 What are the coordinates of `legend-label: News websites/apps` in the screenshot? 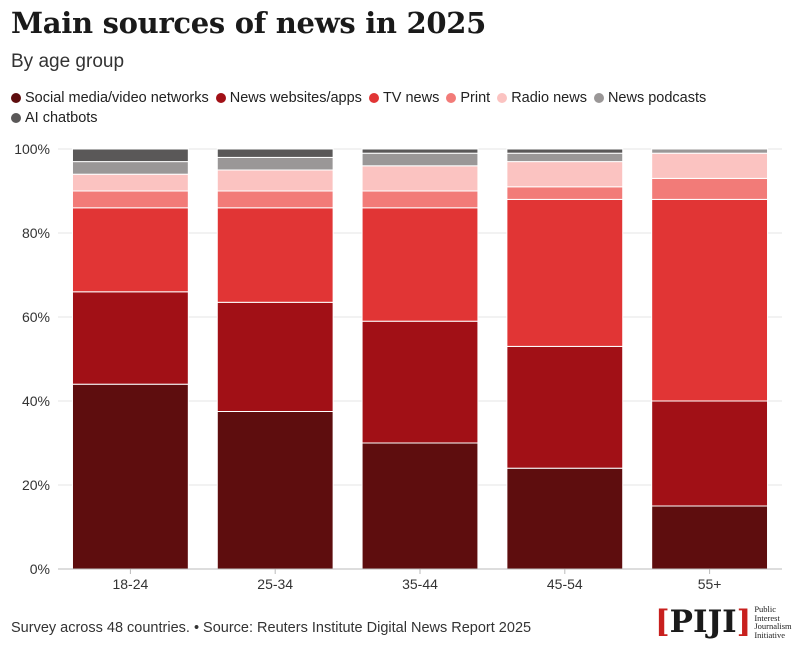 It's located at (295, 98).